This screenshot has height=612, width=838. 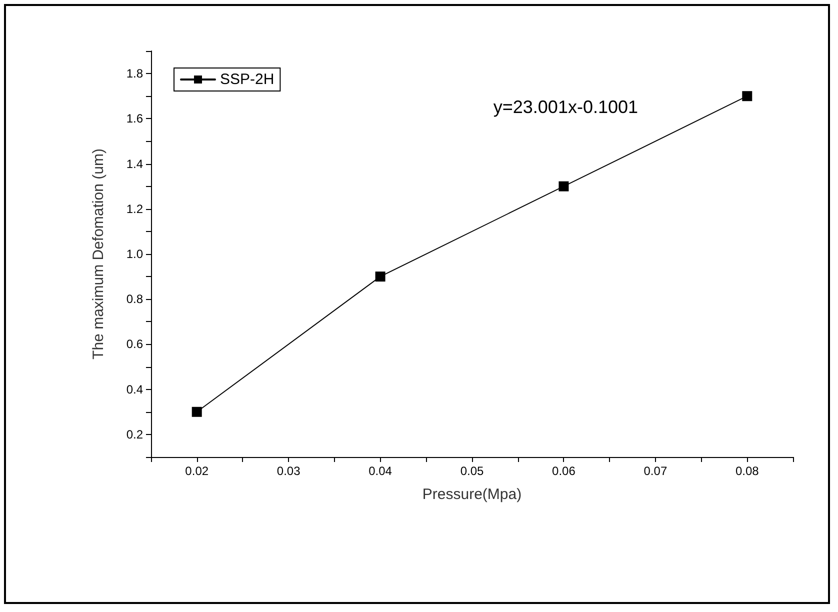 What do you see at coordinates (472, 494) in the screenshot?
I see `x-axis-title: Pressure(Mpa)` at bounding box center [472, 494].